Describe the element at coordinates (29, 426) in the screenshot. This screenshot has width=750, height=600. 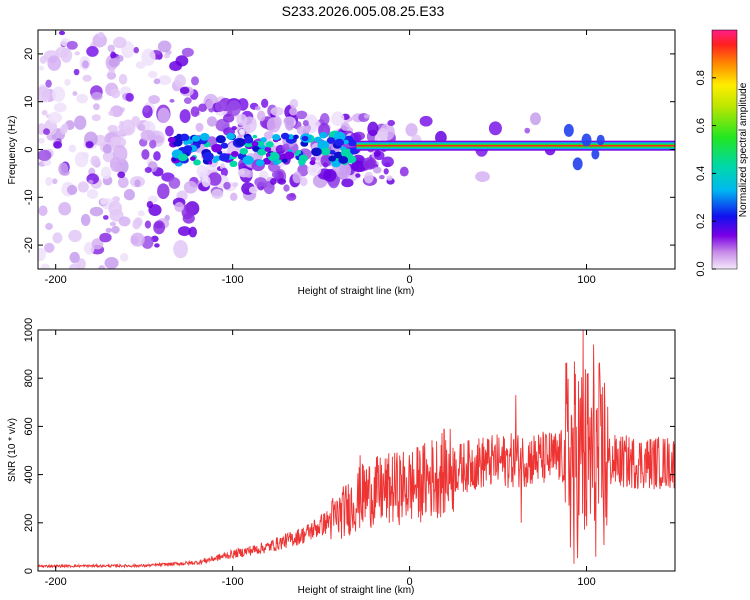
I see `snr-ytick-label: 600` at that location.